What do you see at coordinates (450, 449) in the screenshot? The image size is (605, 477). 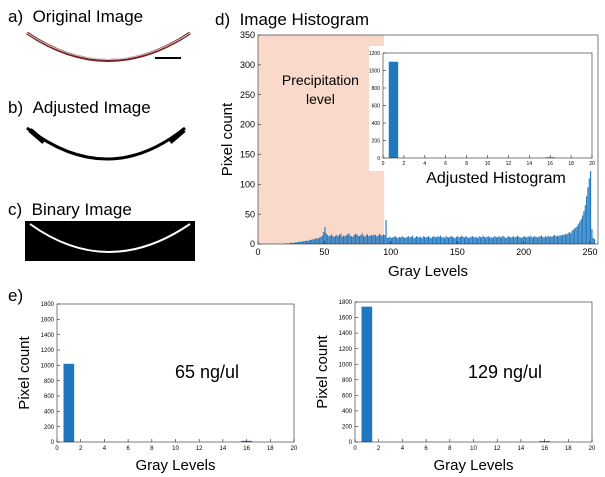 I see `histogram-129-x-tick-label: 8` at bounding box center [450, 449].